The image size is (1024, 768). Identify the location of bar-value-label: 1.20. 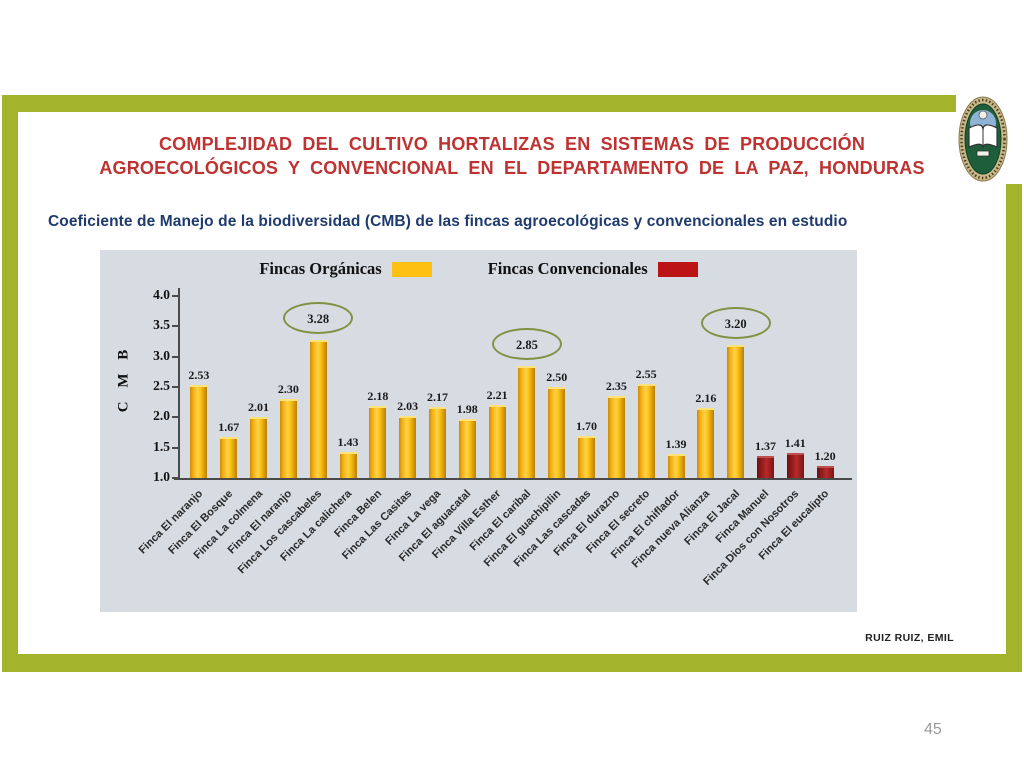
(825, 455).